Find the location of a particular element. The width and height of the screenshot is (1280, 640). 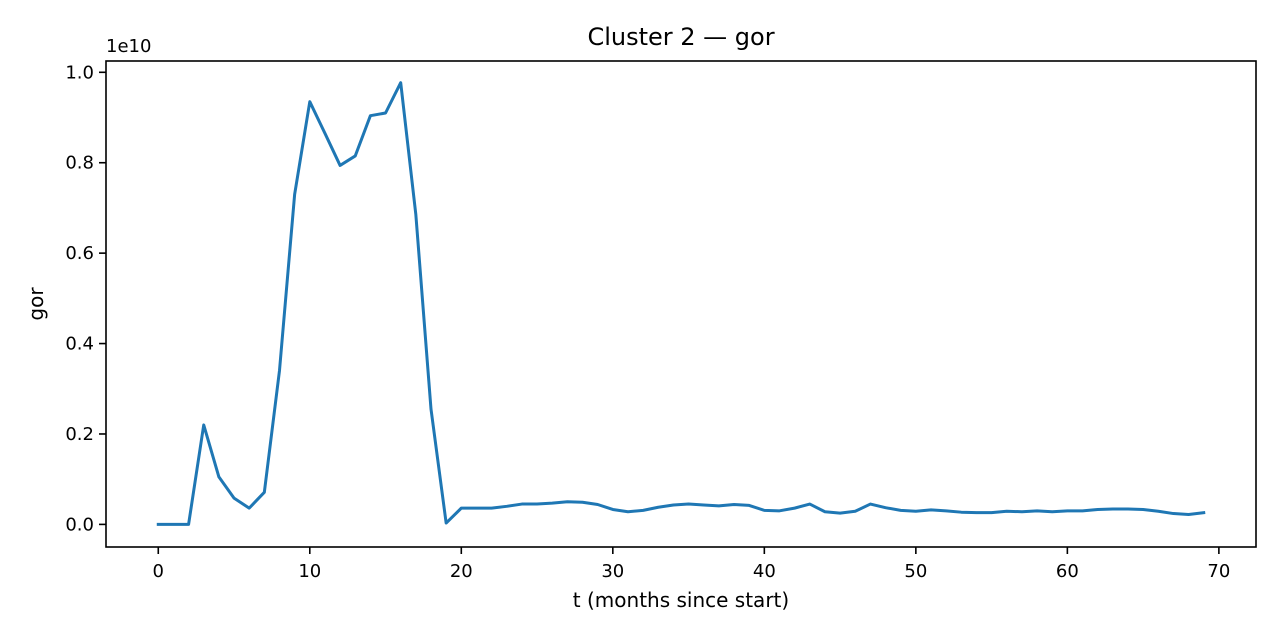

chart-title: Cluster 2 — gor is located at coordinates (680, 37).